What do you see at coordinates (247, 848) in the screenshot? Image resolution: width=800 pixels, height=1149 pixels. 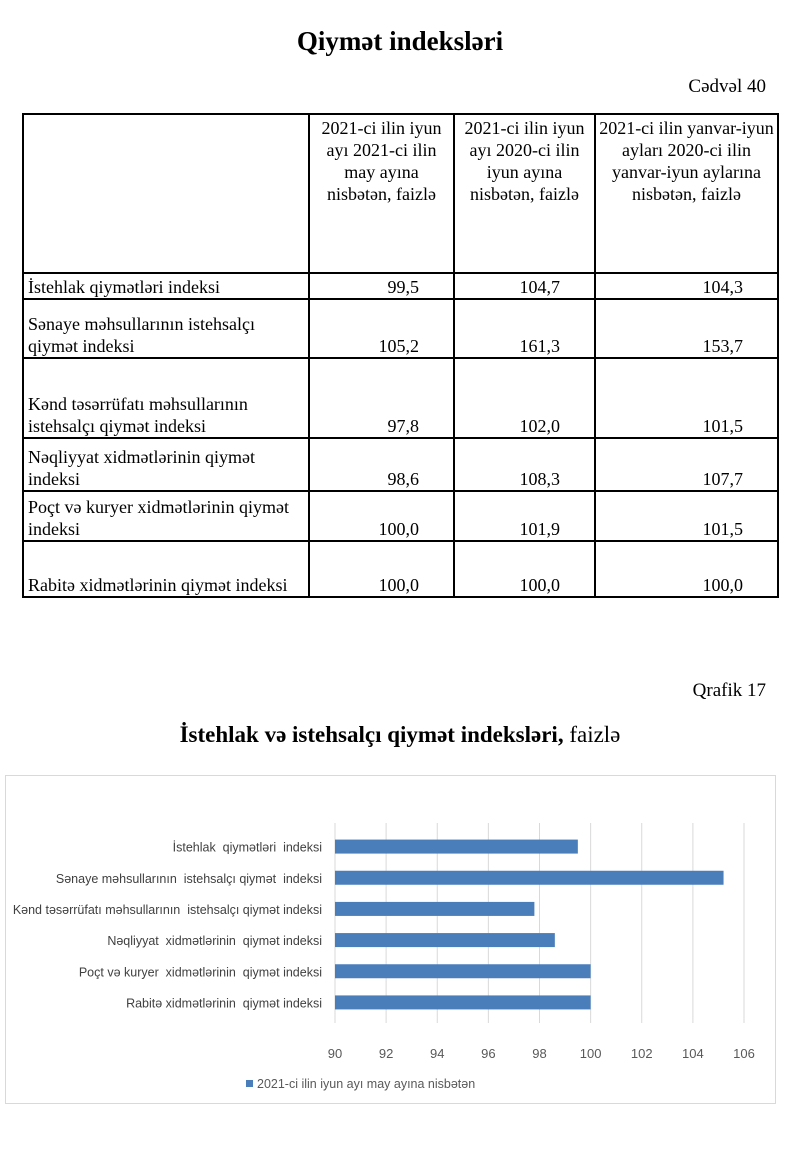 I see `category-label: İstehlak qiymətləri indeksi` at bounding box center [247, 848].